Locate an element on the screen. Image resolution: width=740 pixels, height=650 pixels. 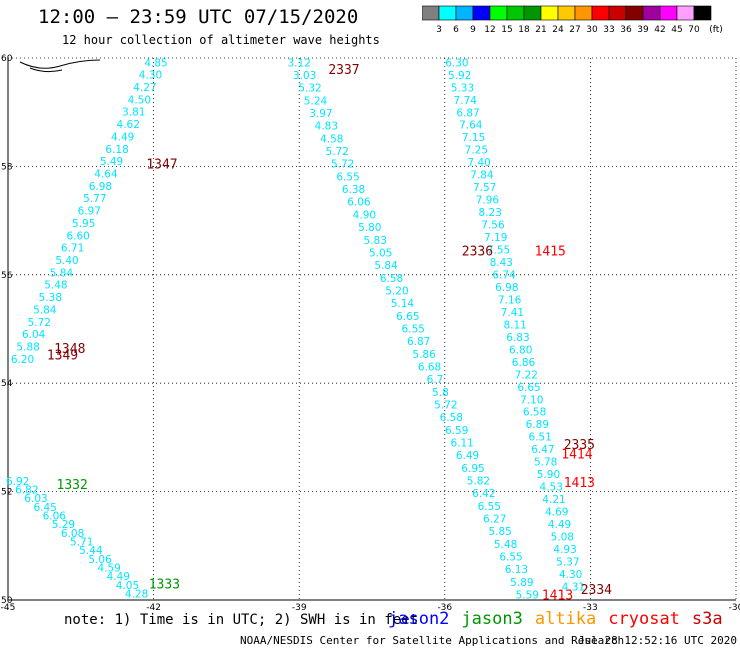
wave-height-value: 8.23 is located at coordinates (490, 213).